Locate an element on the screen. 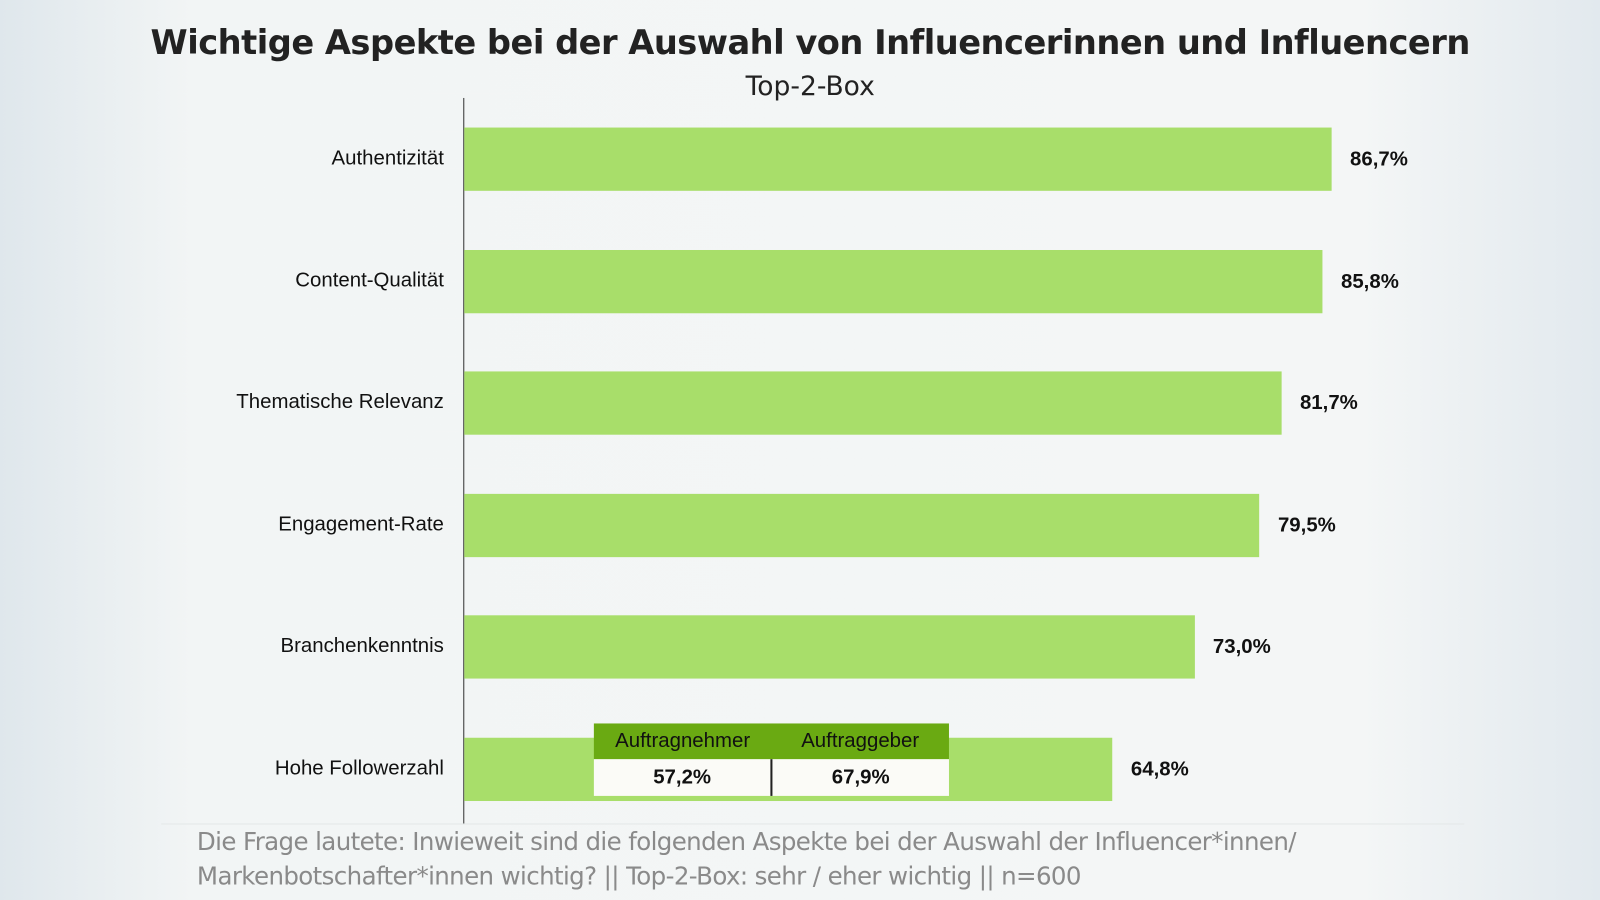 The width and height of the screenshot is (1600, 900). data-label: 64,8% is located at coordinates (1159, 769).